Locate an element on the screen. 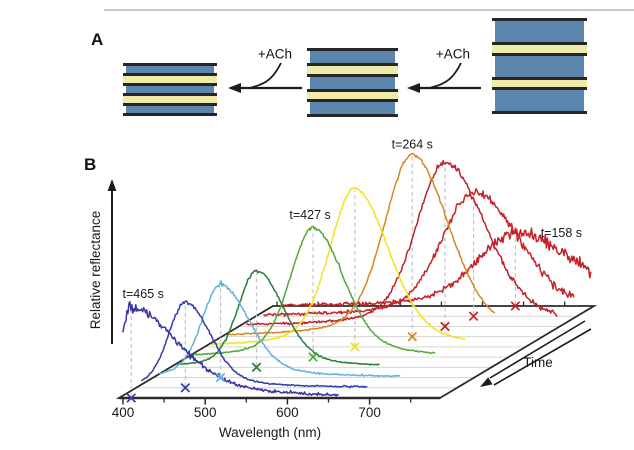  x-tick-label: 700 is located at coordinates (369, 412).